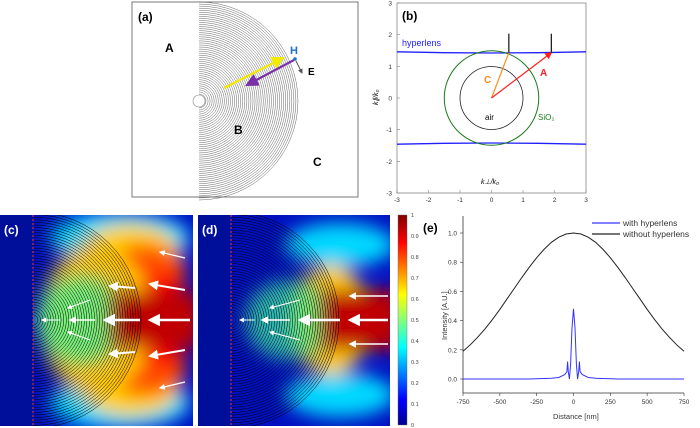 Image resolution: width=700 pixels, height=428 pixels. I want to click on colorbar-tick-label: 0.1, so click(415, 405).